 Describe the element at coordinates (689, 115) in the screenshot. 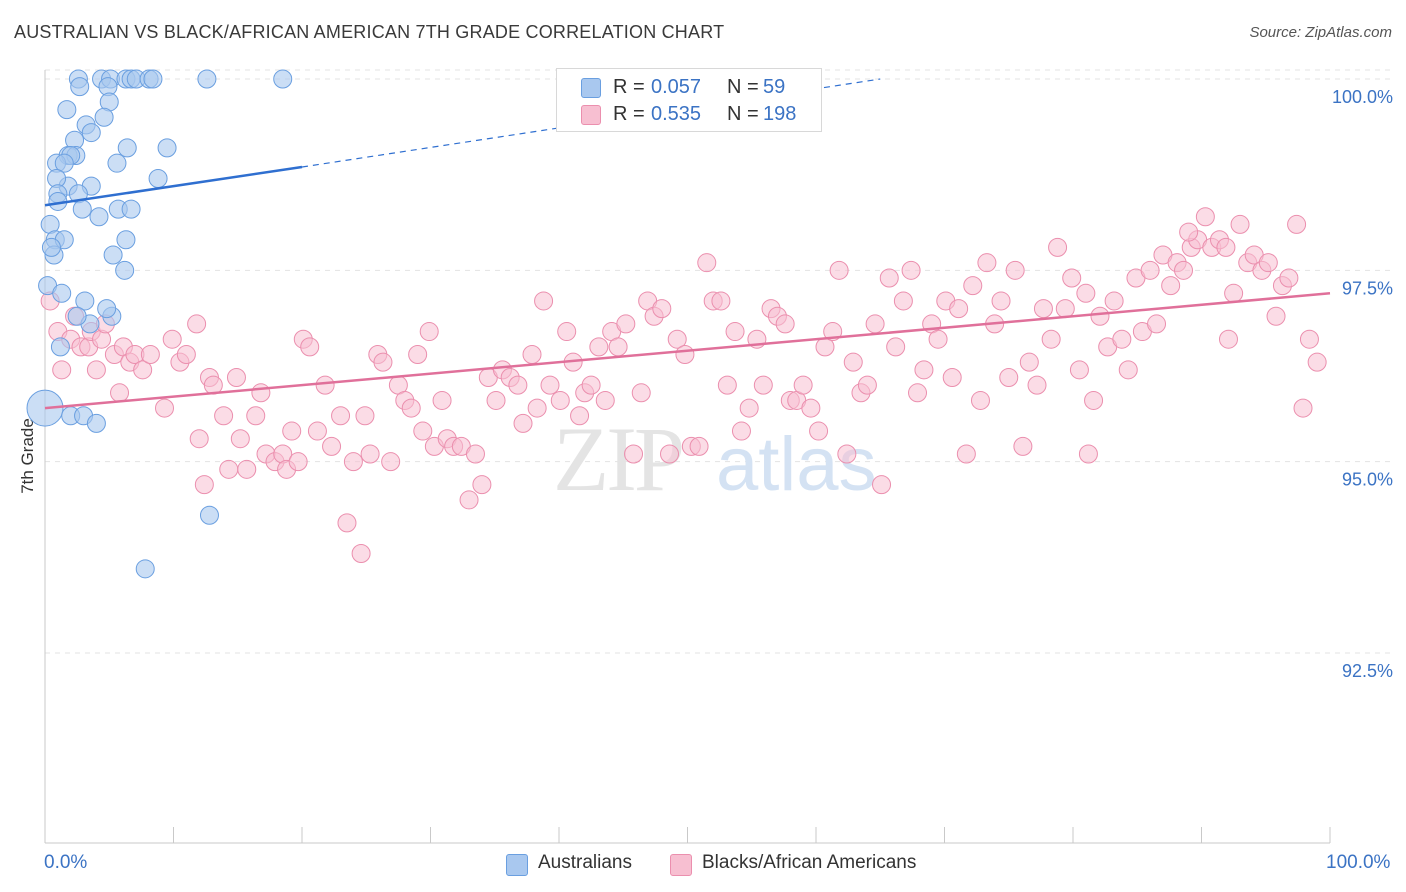

I see `legend-row-blacks: R = 0.535 N = 198` at that location.